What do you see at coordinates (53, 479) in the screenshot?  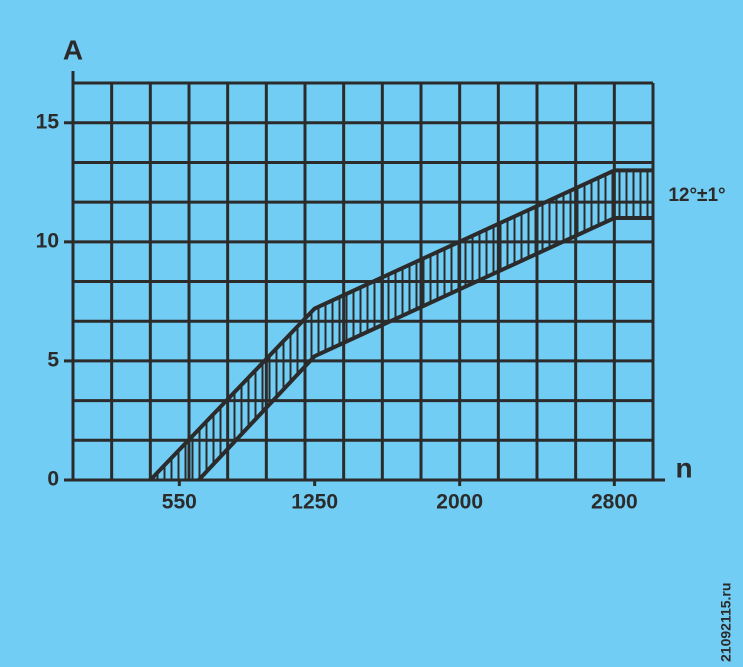 I see `y-tick-label: 0` at bounding box center [53, 479].